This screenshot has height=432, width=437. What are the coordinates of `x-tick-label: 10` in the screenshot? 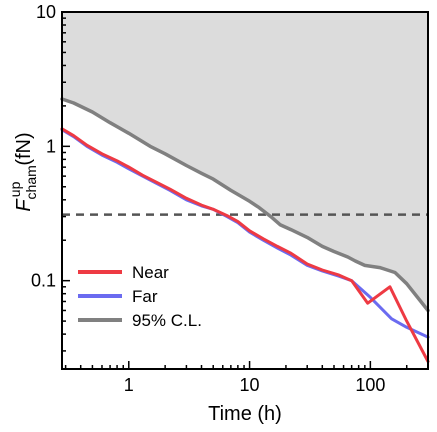 It's located at (250, 385).